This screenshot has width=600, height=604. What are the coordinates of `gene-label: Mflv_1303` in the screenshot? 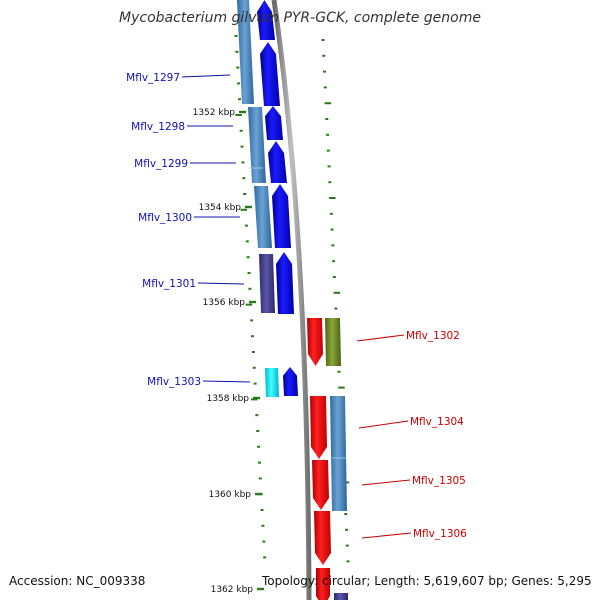 It's located at (174, 382).